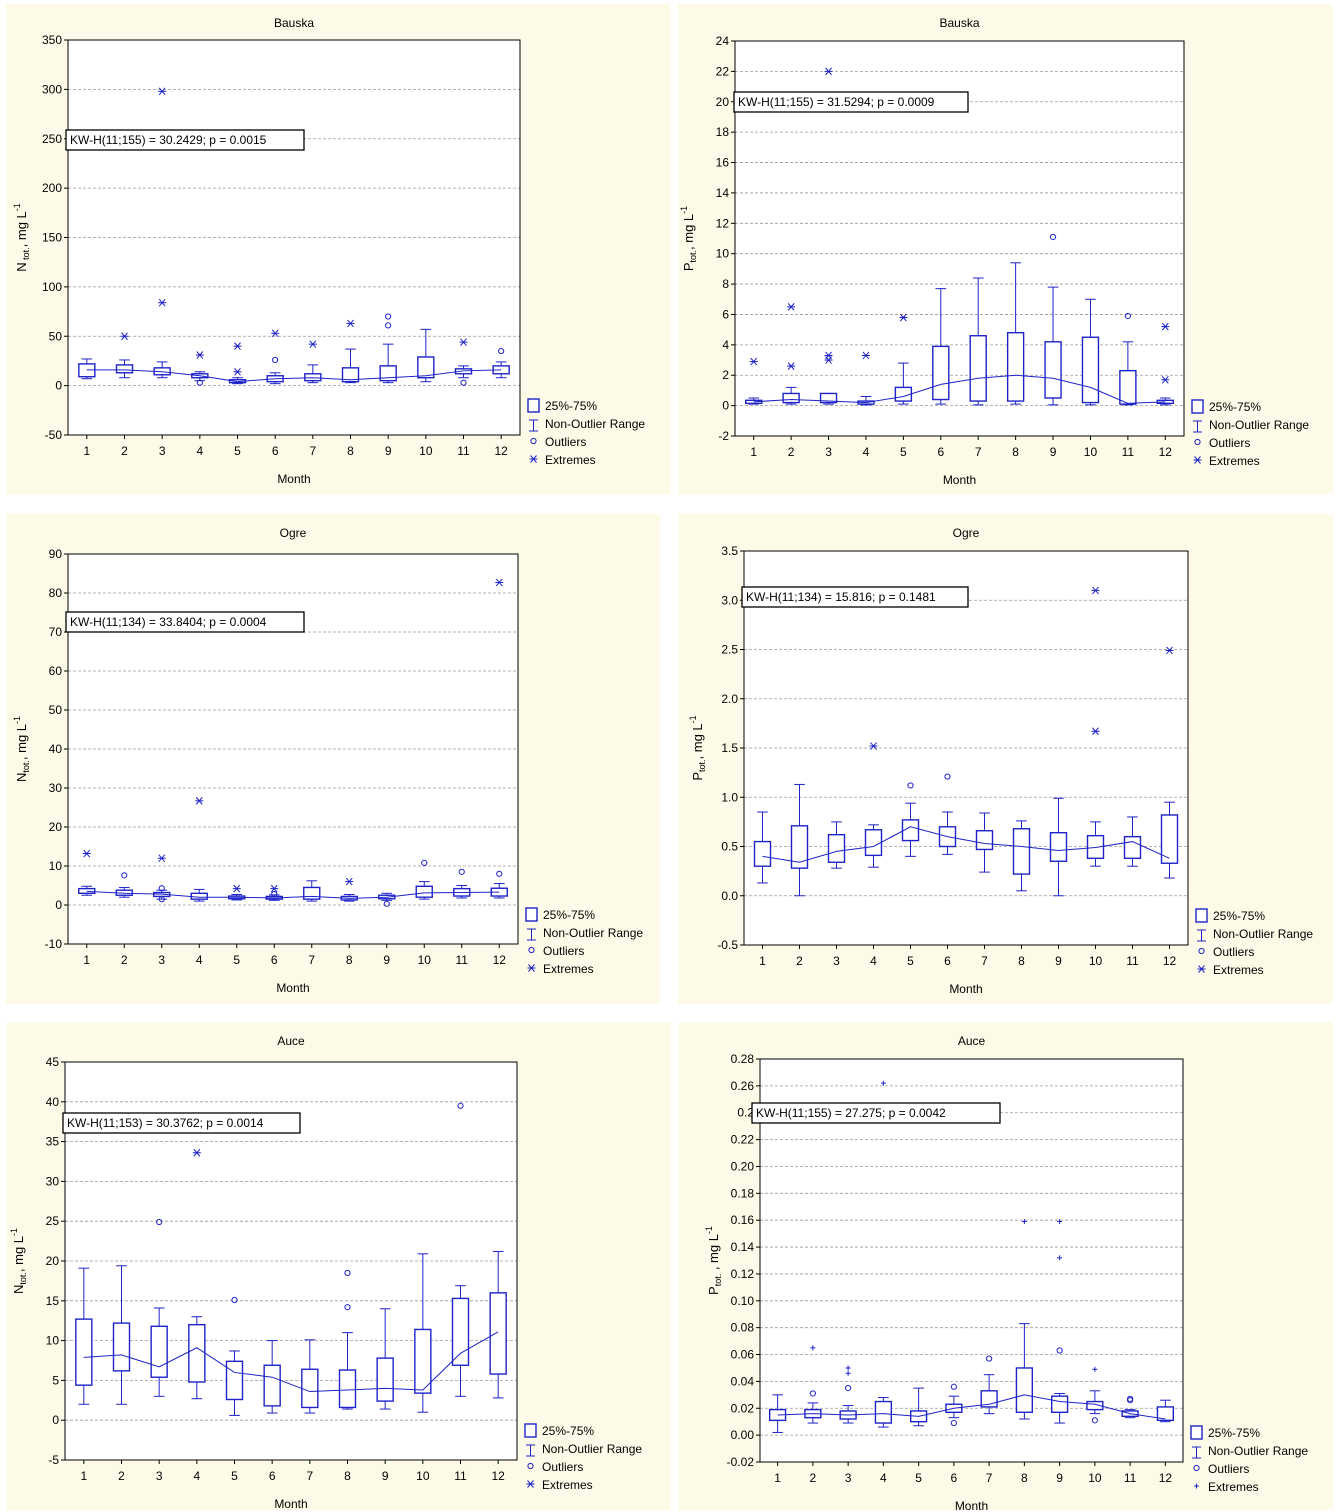 The width and height of the screenshot is (1338, 1512). Describe the element at coordinates (729, 600) in the screenshot. I see `y-tick-label: 3.0` at that location.